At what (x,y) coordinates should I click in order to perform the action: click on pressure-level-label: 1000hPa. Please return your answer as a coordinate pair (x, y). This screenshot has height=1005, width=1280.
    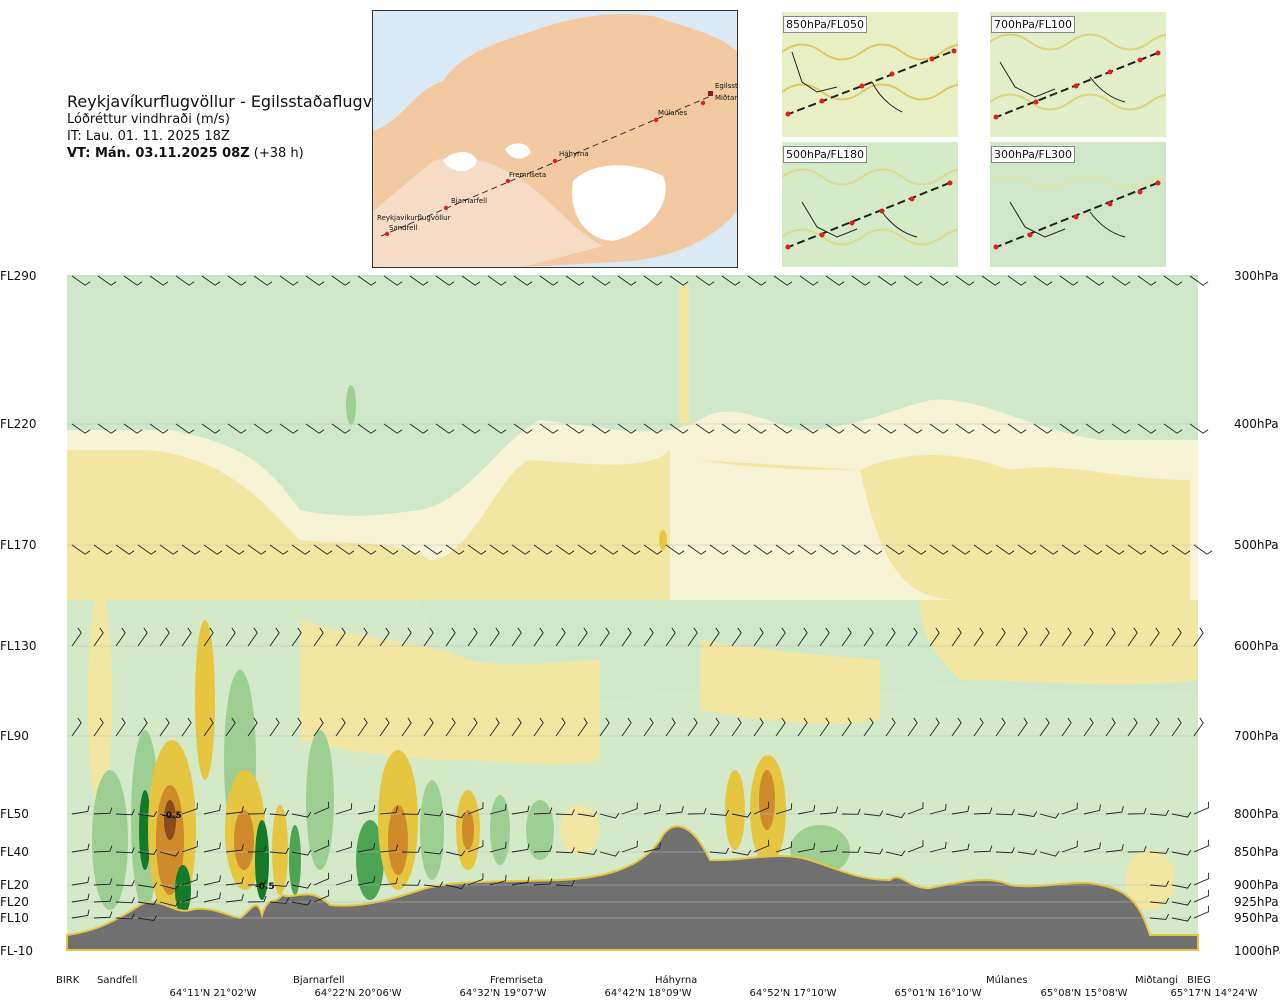
    Looking at the image, I should click on (1257, 951).